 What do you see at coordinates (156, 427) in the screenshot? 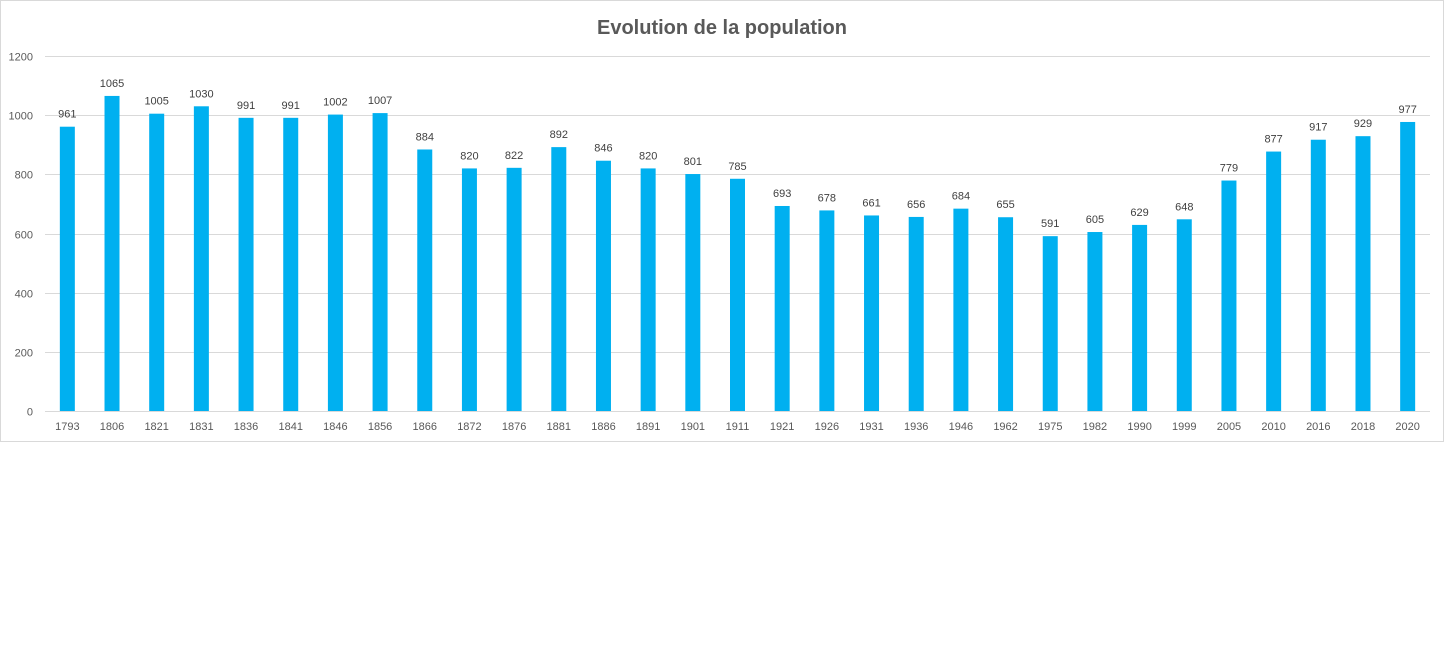
I see `x-tick-label: 1821` at bounding box center [156, 427].